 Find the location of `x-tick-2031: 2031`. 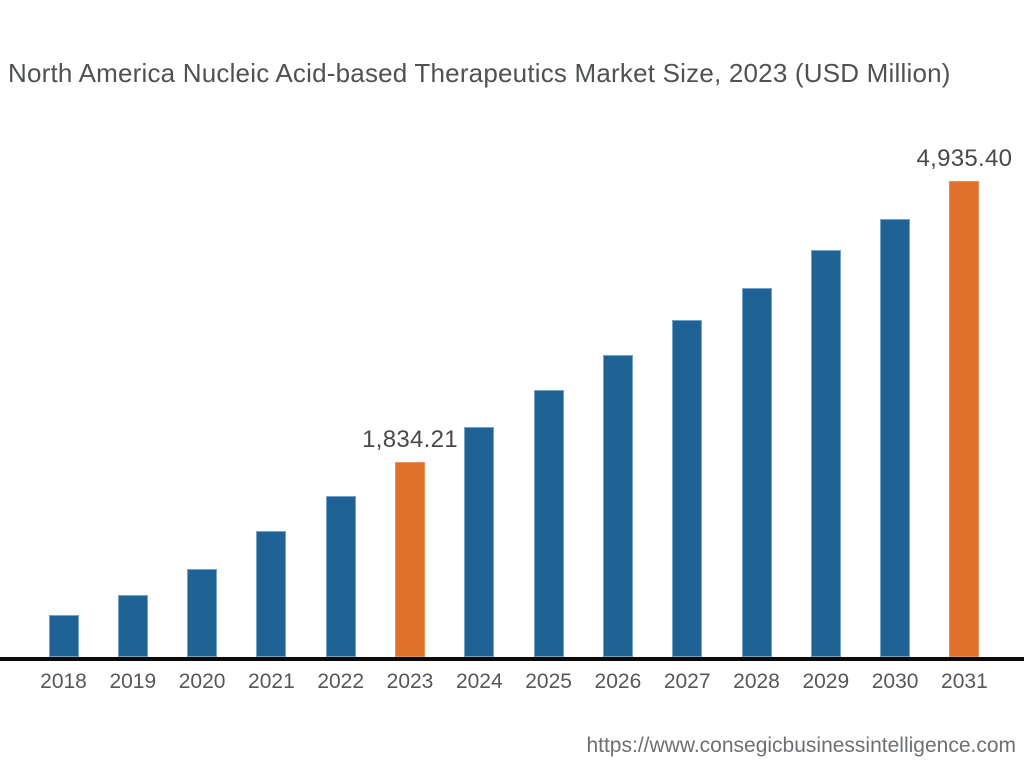

x-tick-2031: 2031 is located at coordinates (964, 681).